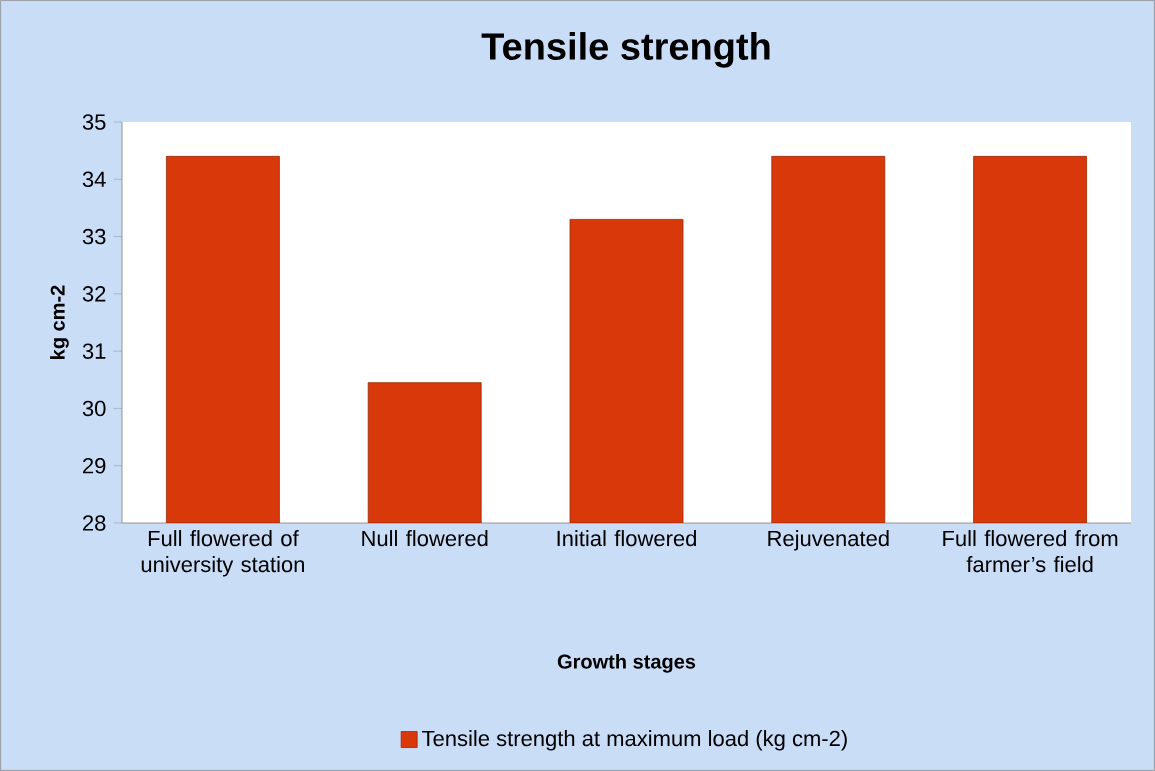  What do you see at coordinates (94, 351) in the screenshot?
I see `y-tick-label: 31` at bounding box center [94, 351].